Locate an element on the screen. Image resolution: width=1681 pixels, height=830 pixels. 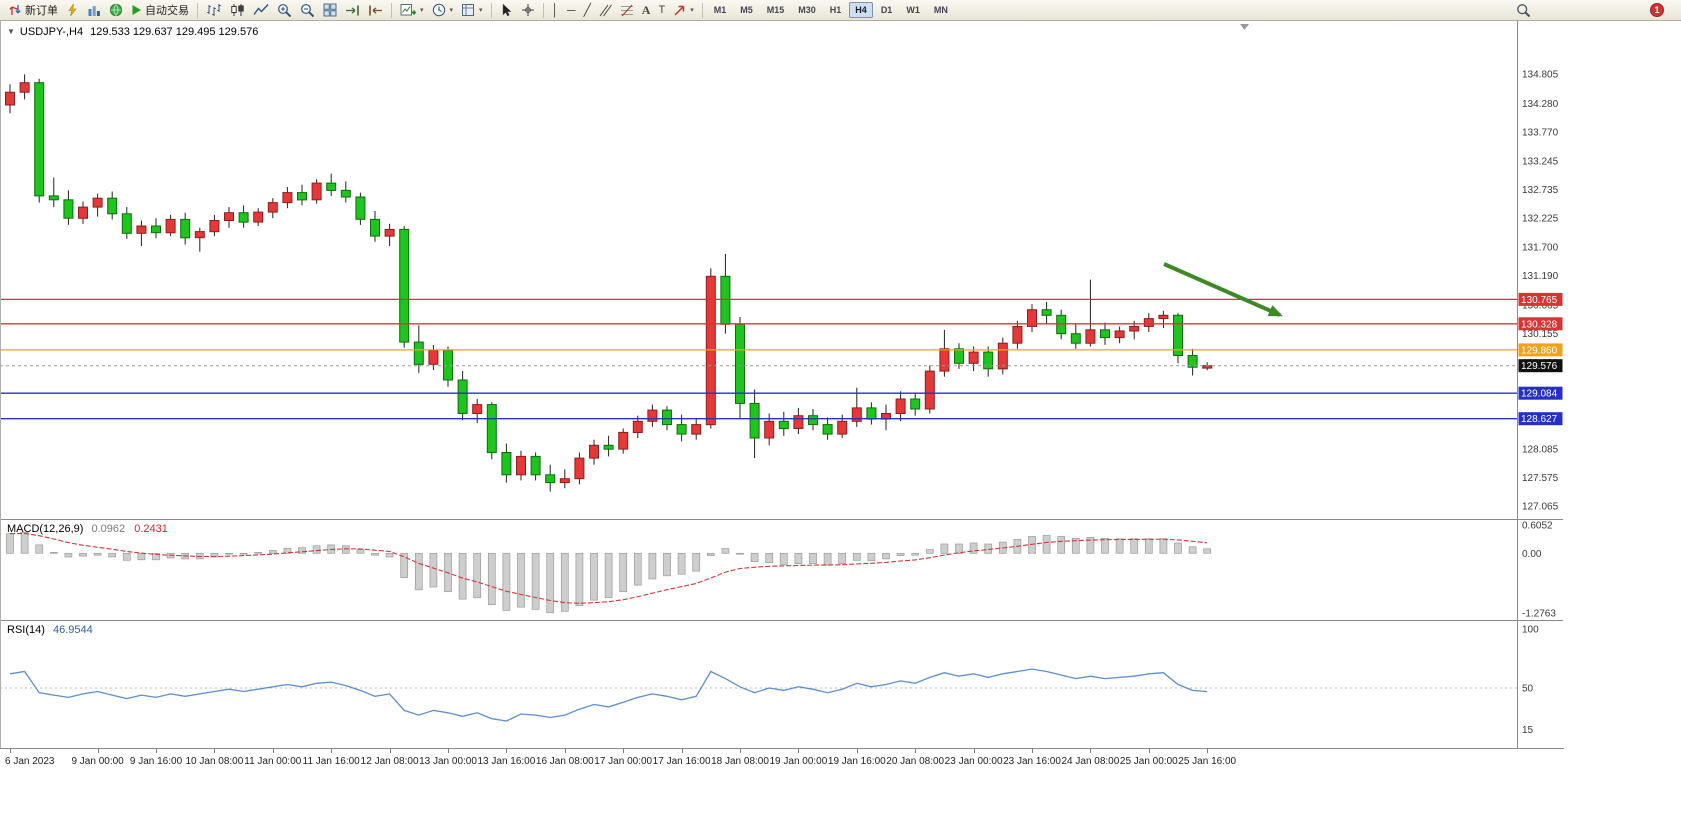
search-button is located at coordinates (1523, 12).